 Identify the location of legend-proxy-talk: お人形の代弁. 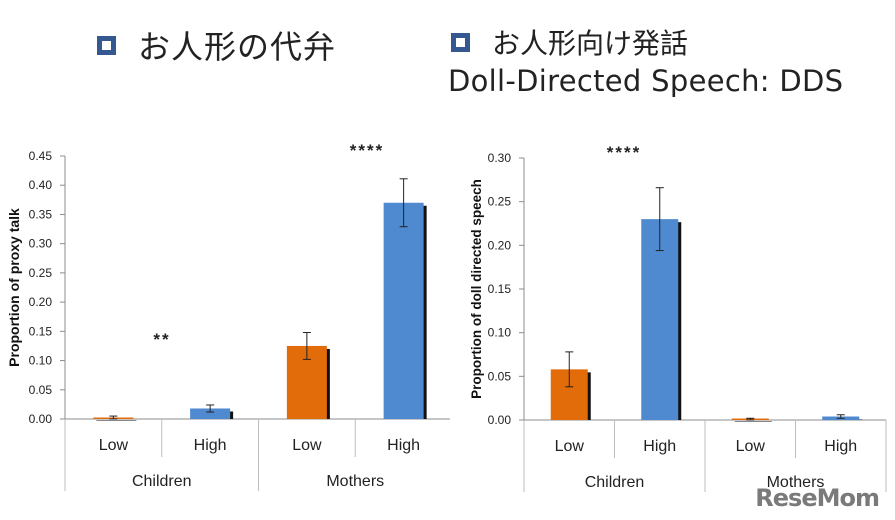
(216, 45).